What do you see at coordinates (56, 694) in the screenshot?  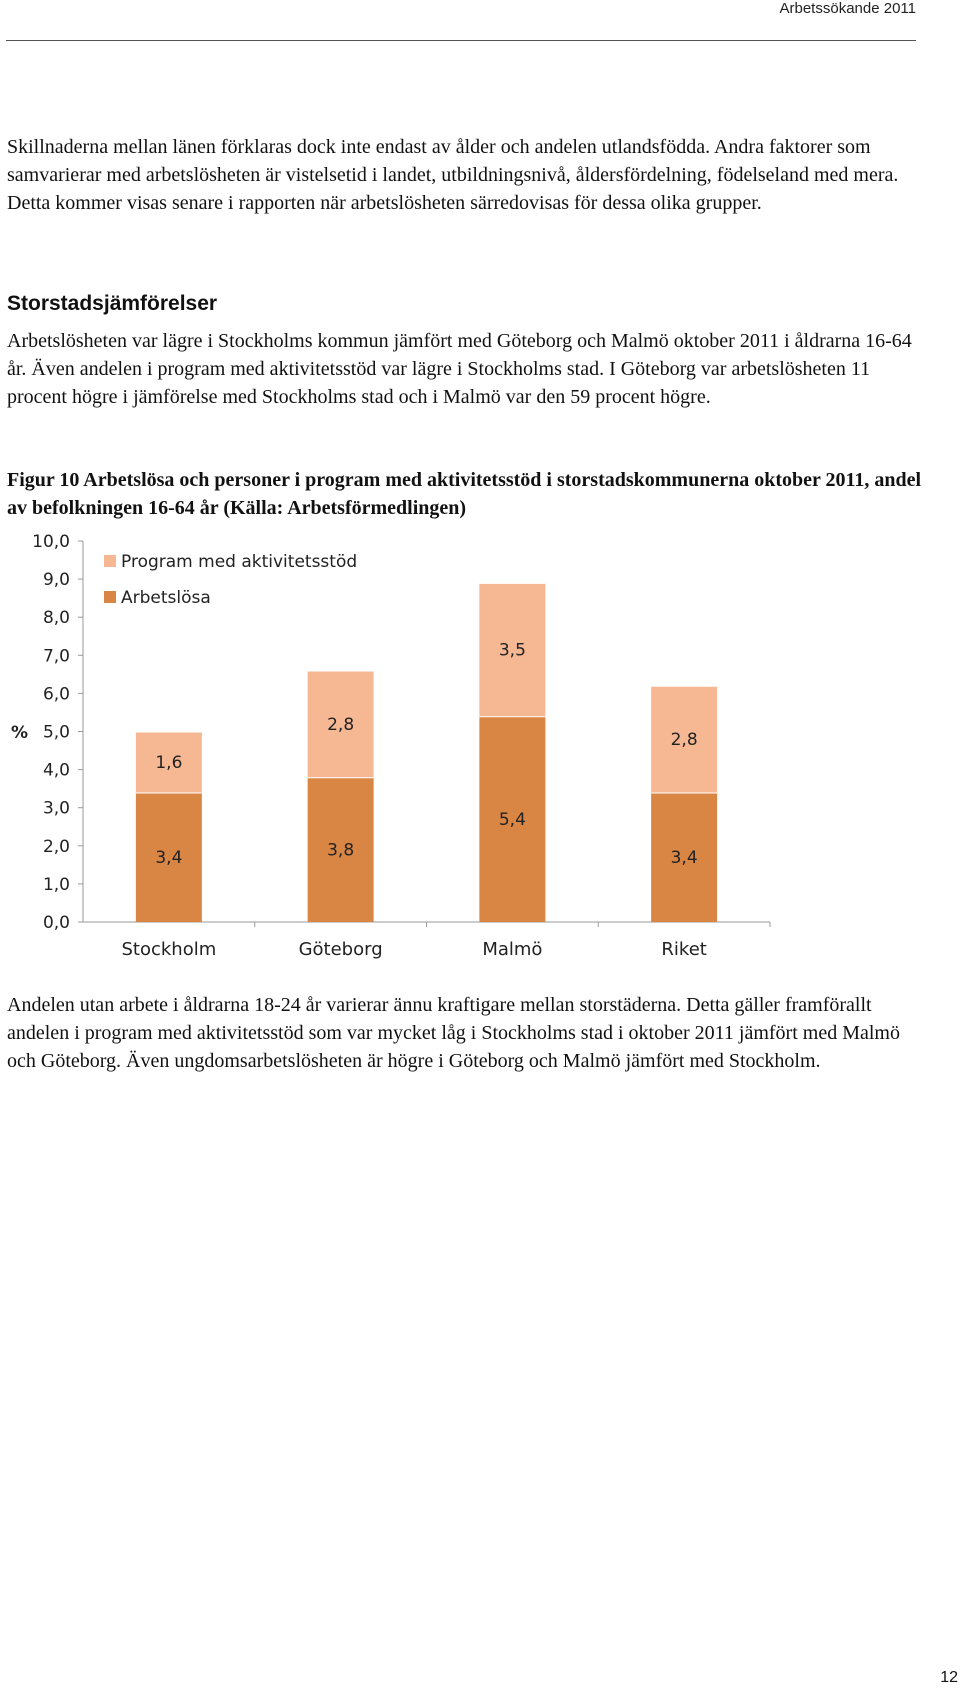 I see `y-tick-label: 6,0` at bounding box center [56, 694].